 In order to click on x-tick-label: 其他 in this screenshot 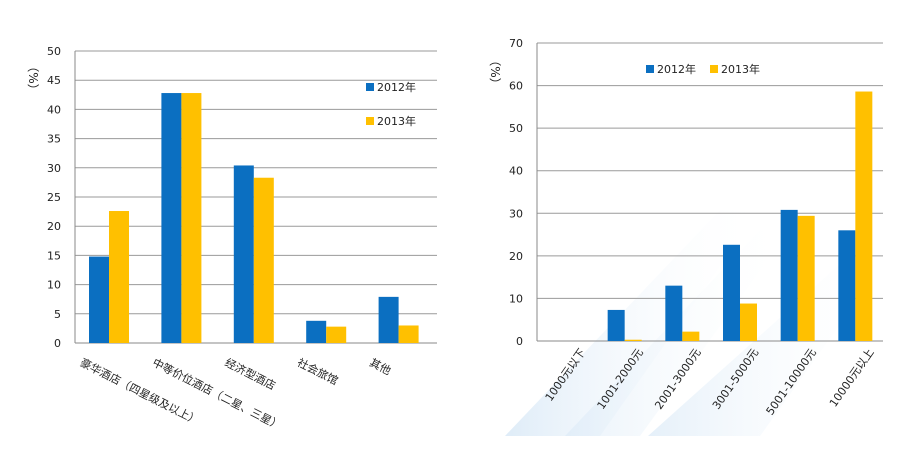, I will do `click(380, 367)`.